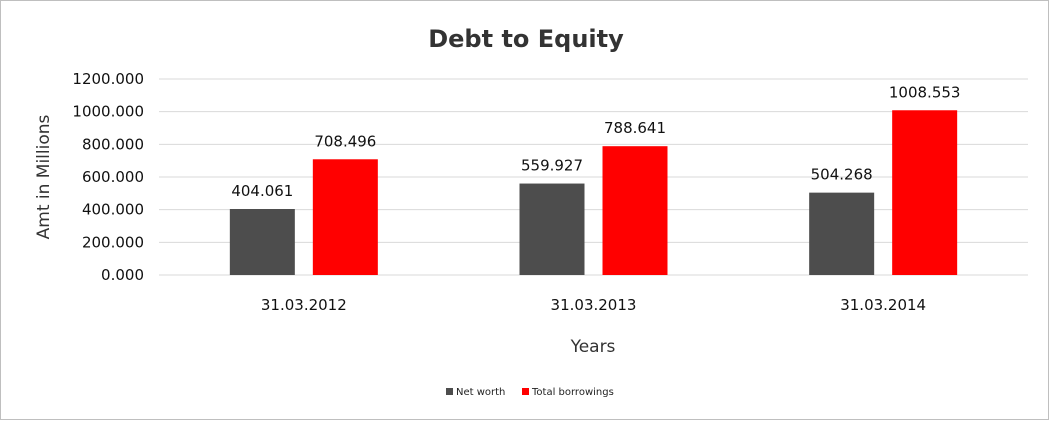 The height and width of the screenshot is (422, 1051). What do you see at coordinates (113, 242) in the screenshot?
I see `y-tick-label: 200.000` at bounding box center [113, 242].